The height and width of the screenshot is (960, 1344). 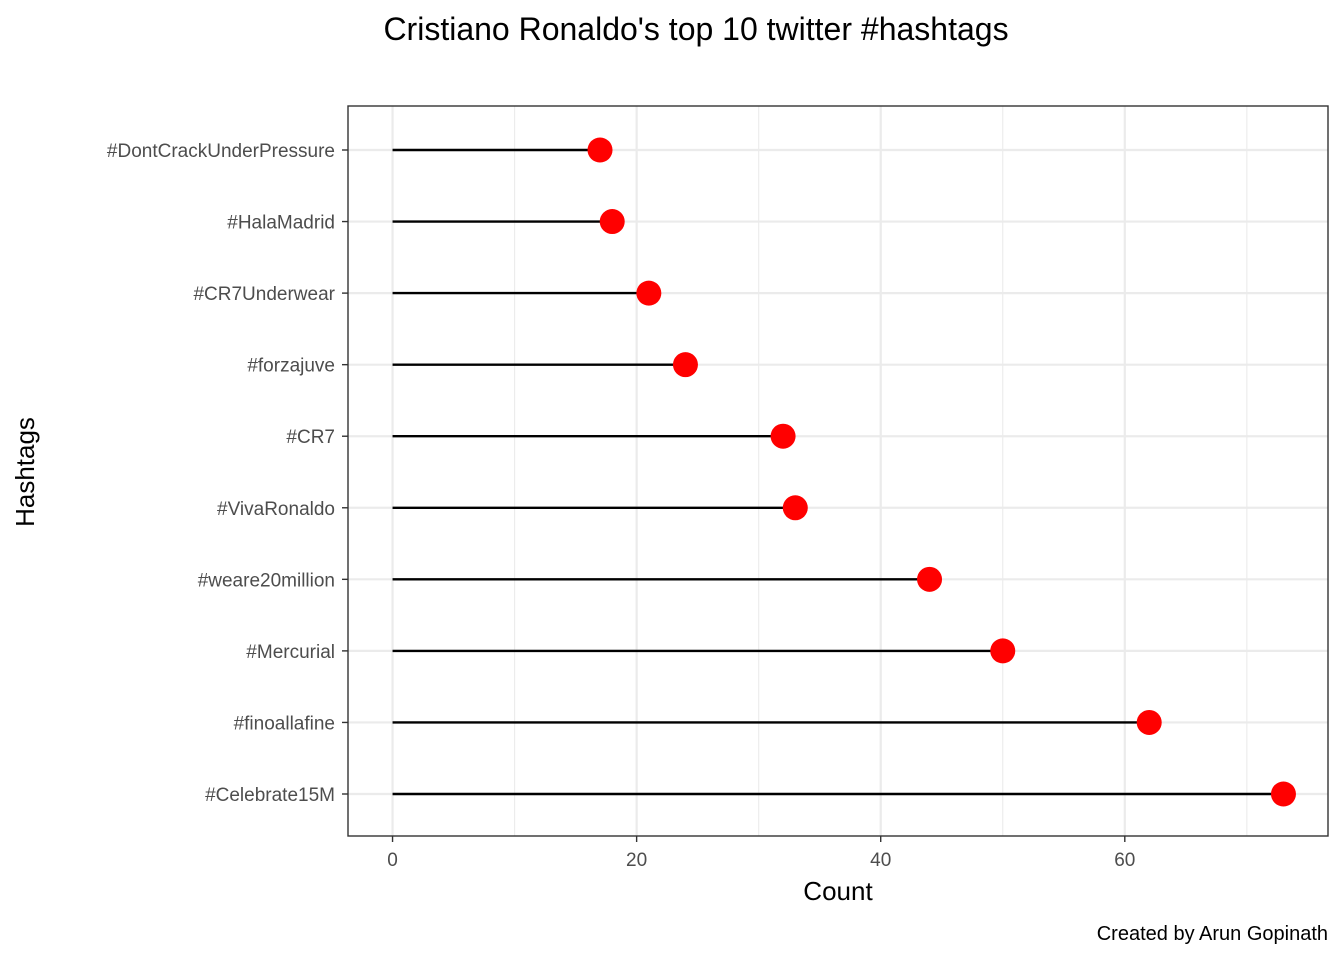 I want to click on y-tick-label: #VivaRonaldo, so click(x=276, y=509).